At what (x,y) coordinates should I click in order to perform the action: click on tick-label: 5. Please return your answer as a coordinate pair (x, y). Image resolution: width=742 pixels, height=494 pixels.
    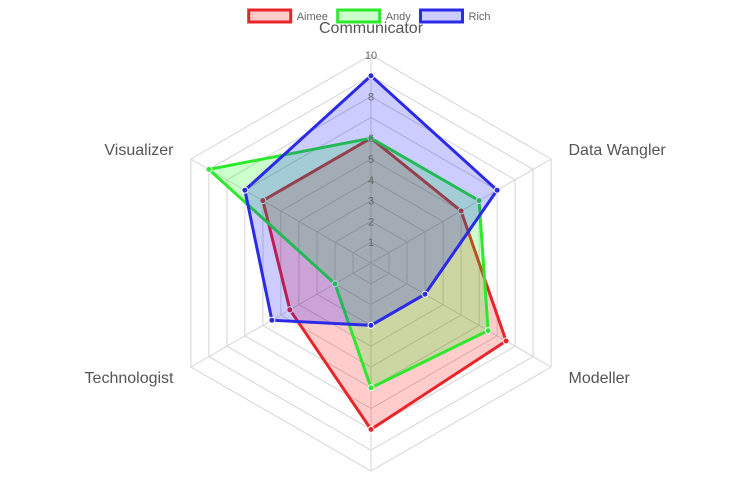
    Looking at the image, I should click on (371, 160).